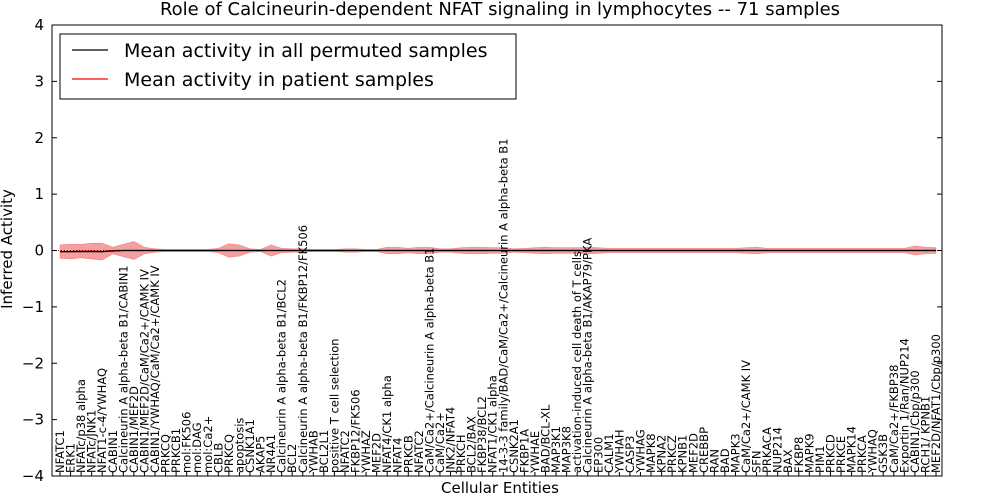 The width and height of the screenshot is (1000, 500). What do you see at coordinates (746, 416) in the screenshot?
I see `x-tick-label: CaM/Ca2+/CAMK IV` at bounding box center [746, 416].